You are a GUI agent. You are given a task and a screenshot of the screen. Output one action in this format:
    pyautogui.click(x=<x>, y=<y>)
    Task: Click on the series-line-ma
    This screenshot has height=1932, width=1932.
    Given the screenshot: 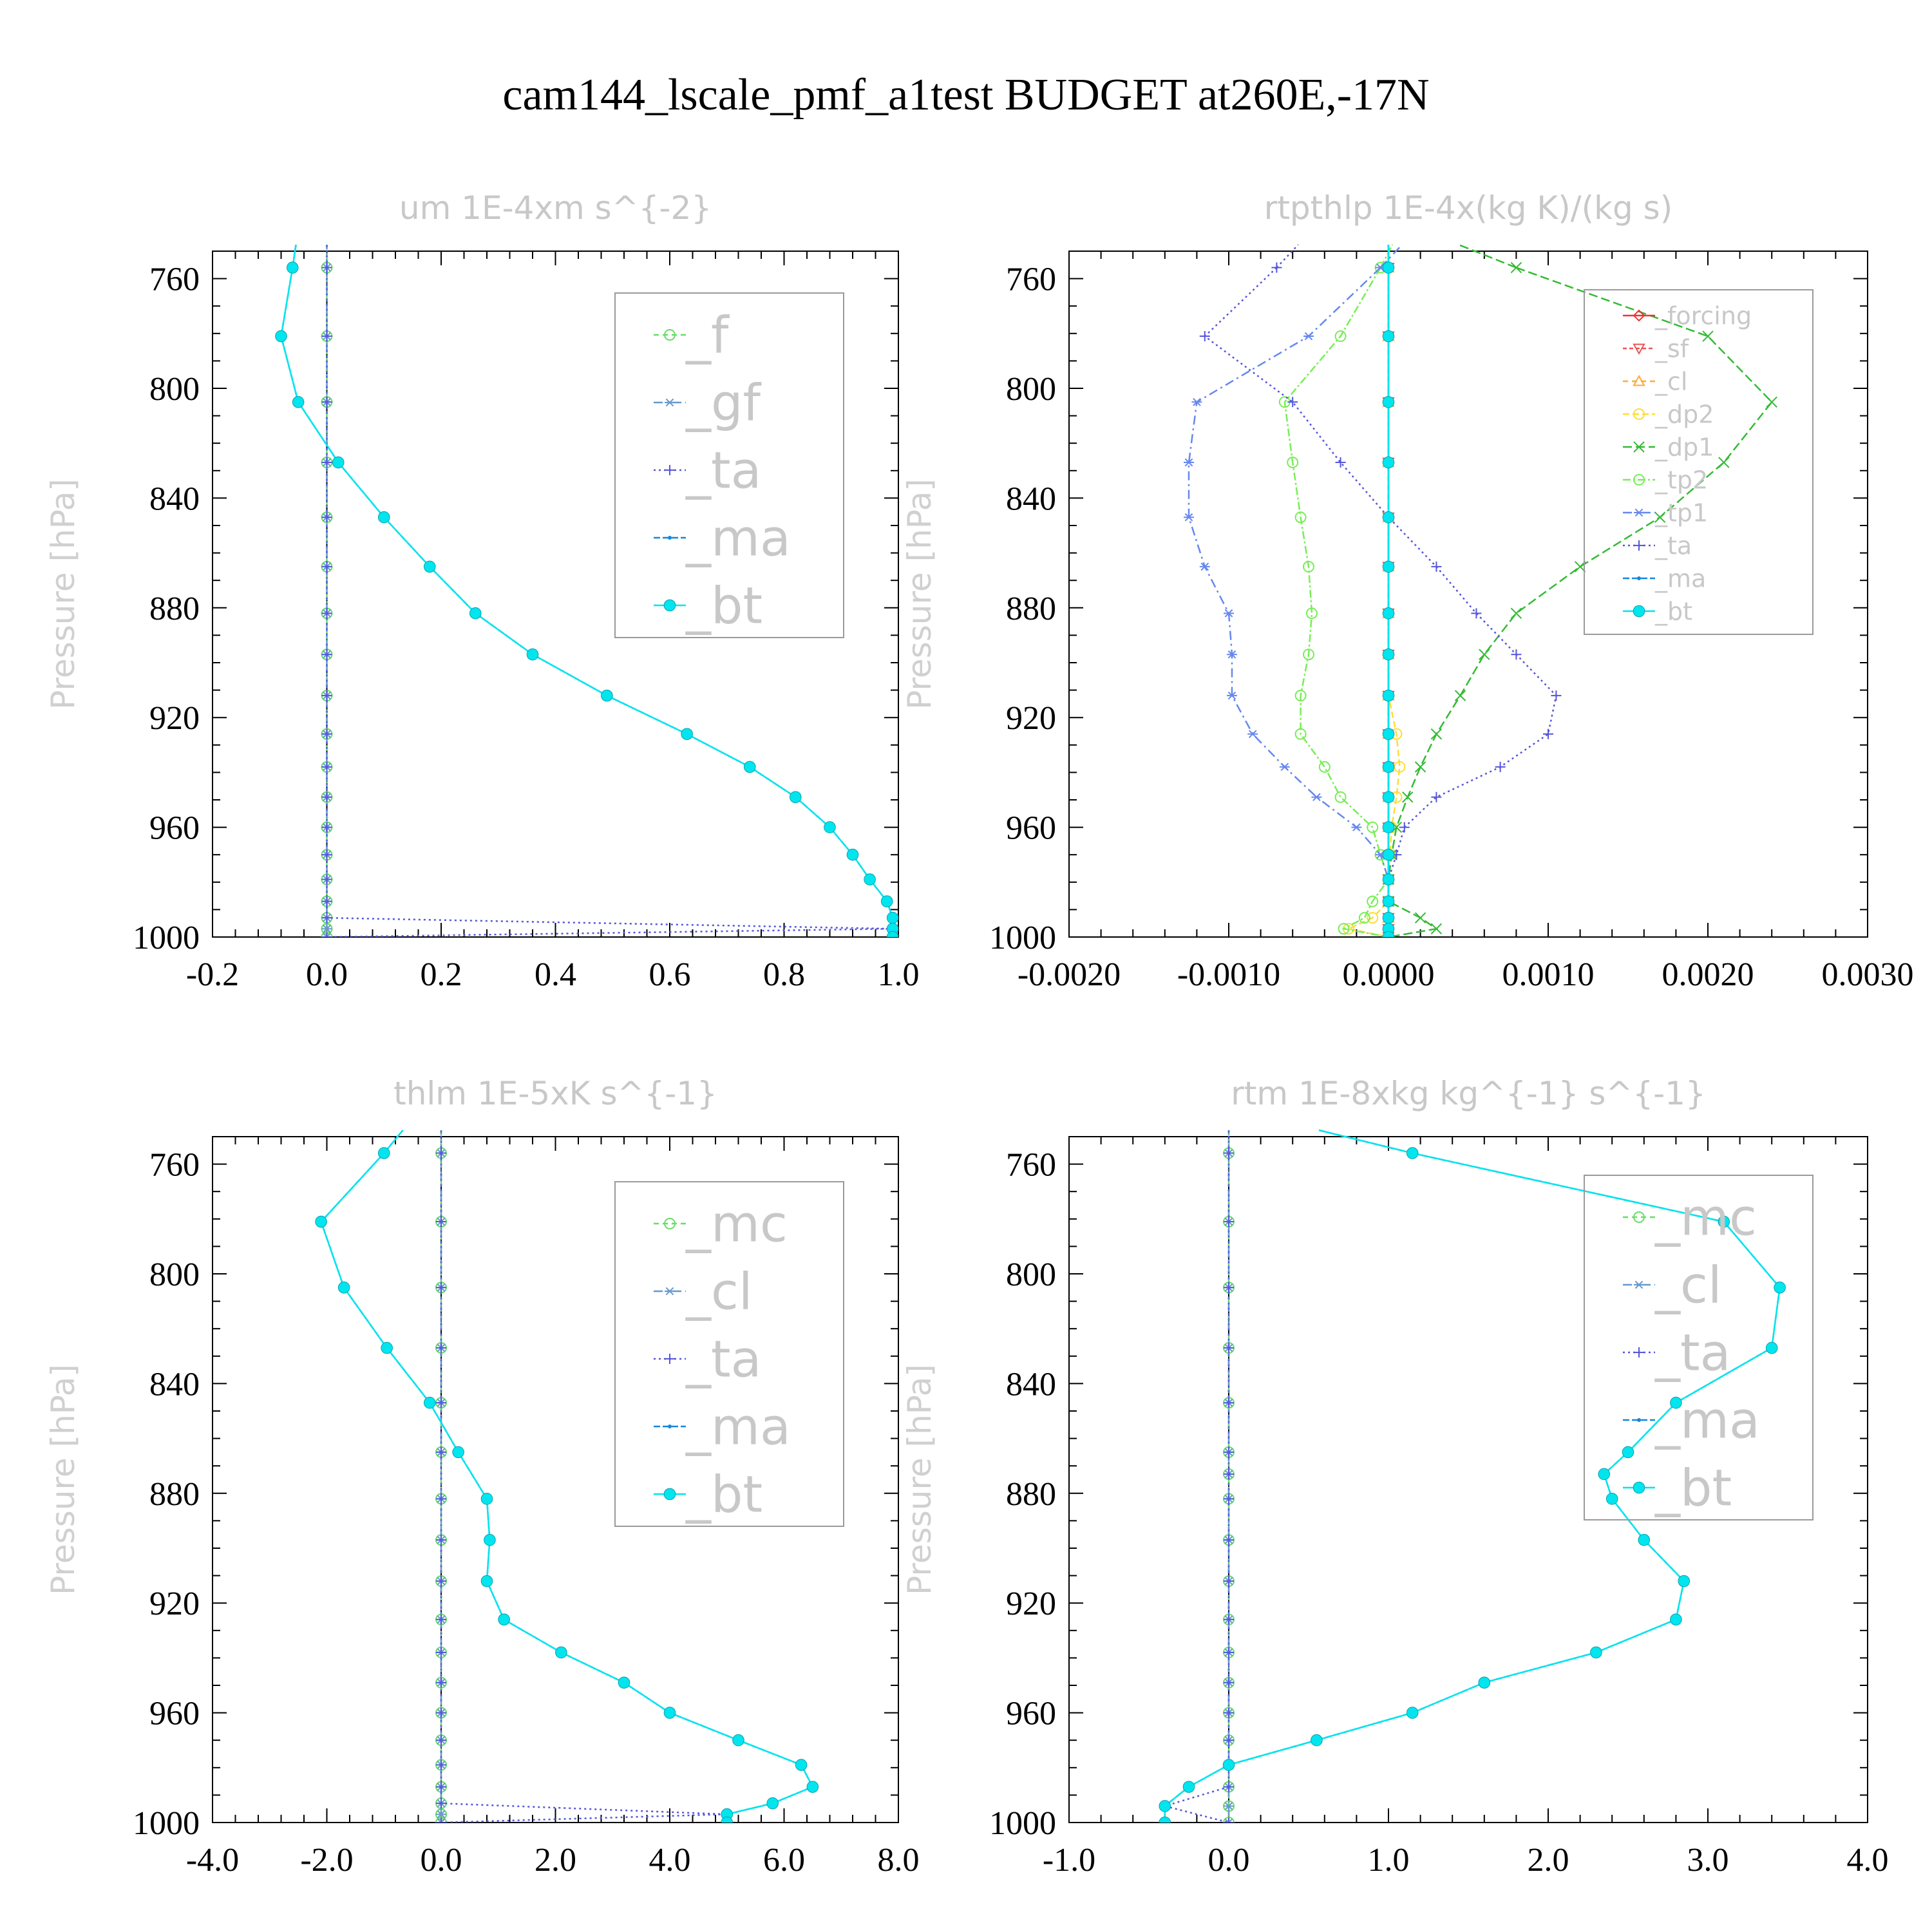 What is the action you would take?
    pyautogui.click(x=587, y=602)
    